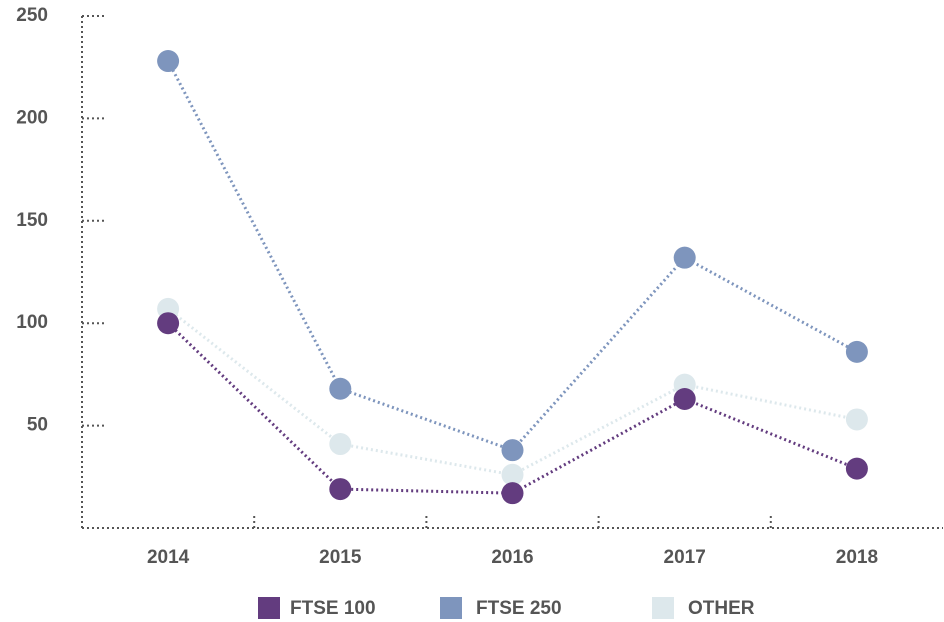 The height and width of the screenshot is (622, 944). What do you see at coordinates (32, 15) in the screenshot?
I see `y-tick-label: 250` at bounding box center [32, 15].